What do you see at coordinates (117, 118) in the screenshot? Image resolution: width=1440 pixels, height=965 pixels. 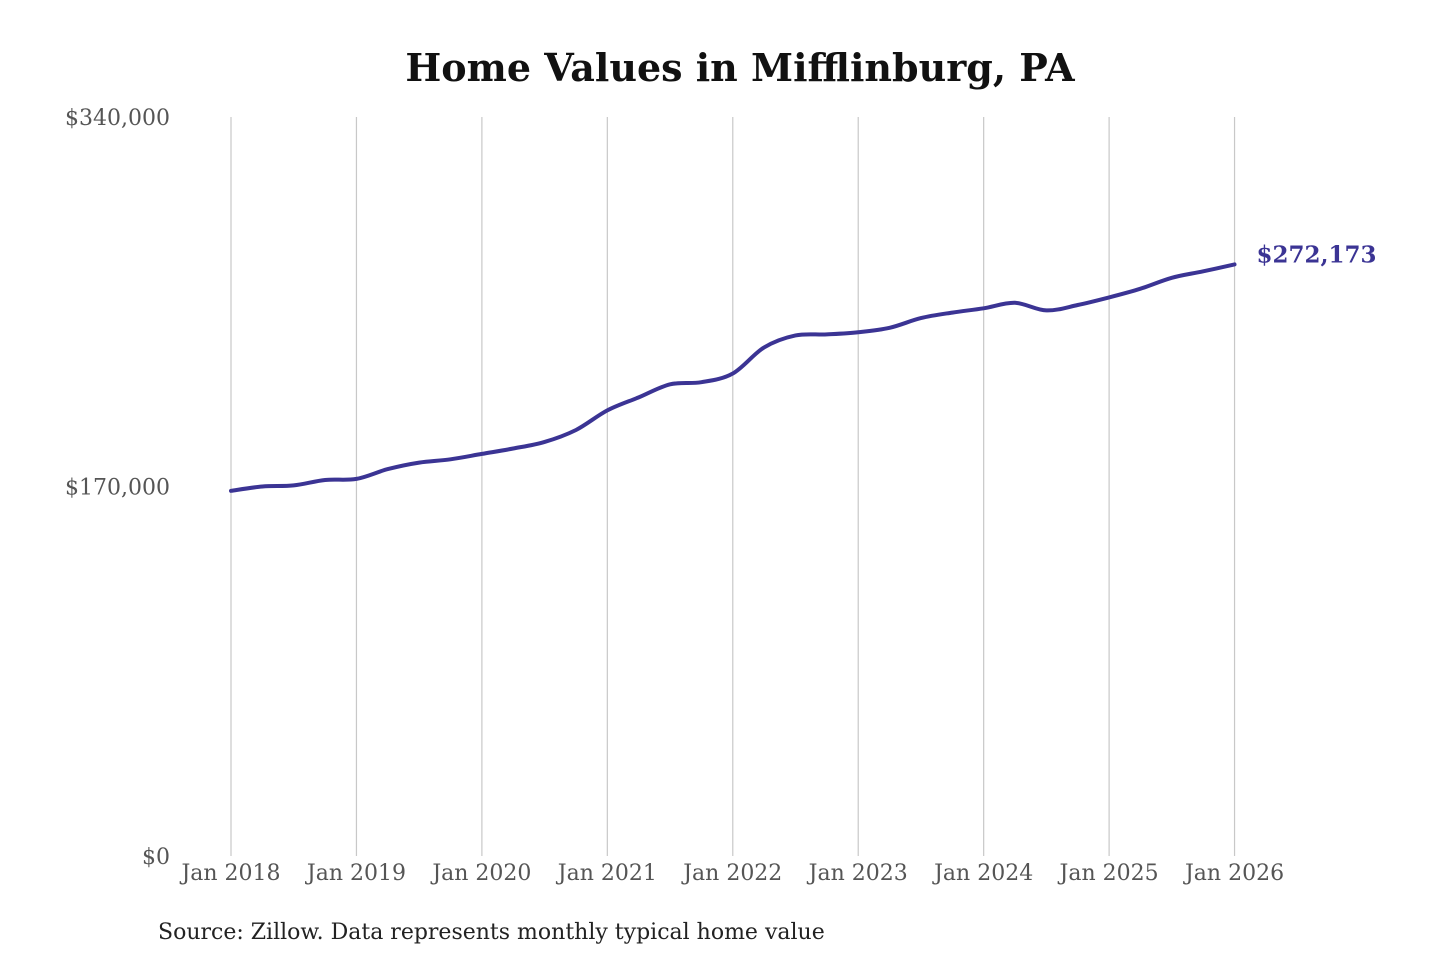 I see `y-tick-label: $340,000` at bounding box center [117, 118].